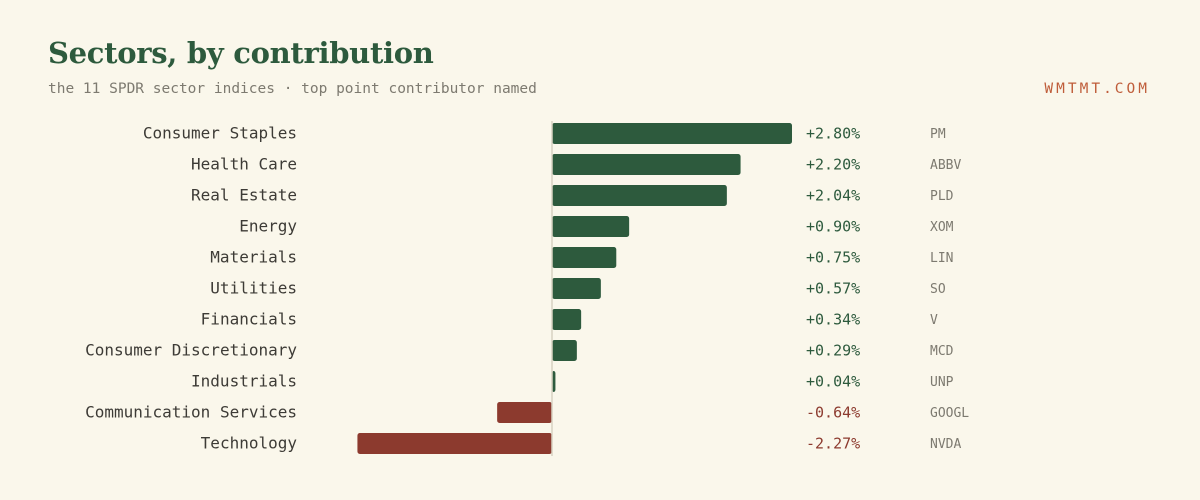  I want to click on chart-title: Sectors, by contribution, so click(241, 53).